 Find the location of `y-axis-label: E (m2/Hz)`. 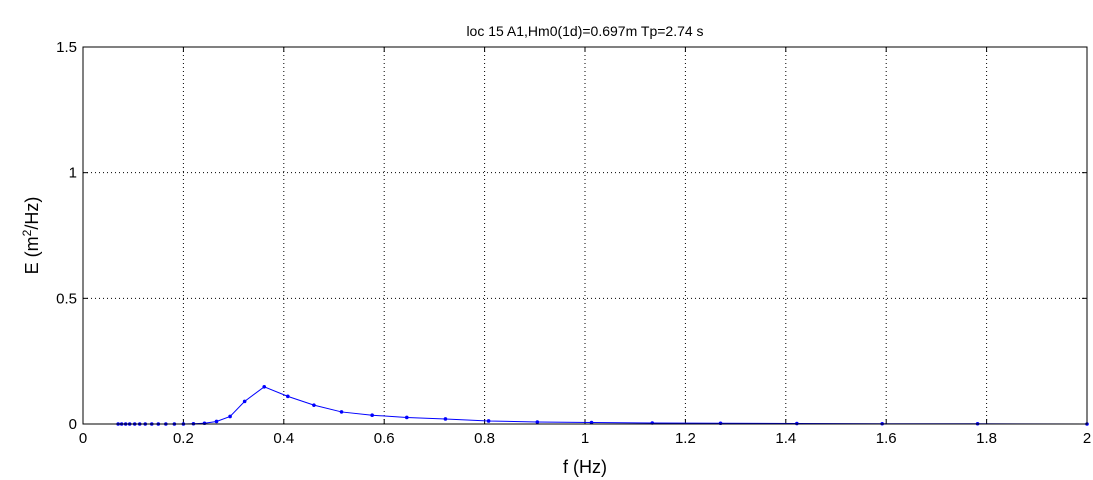

y-axis-label: E (m2/Hz) is located at coordinates (31, 236).